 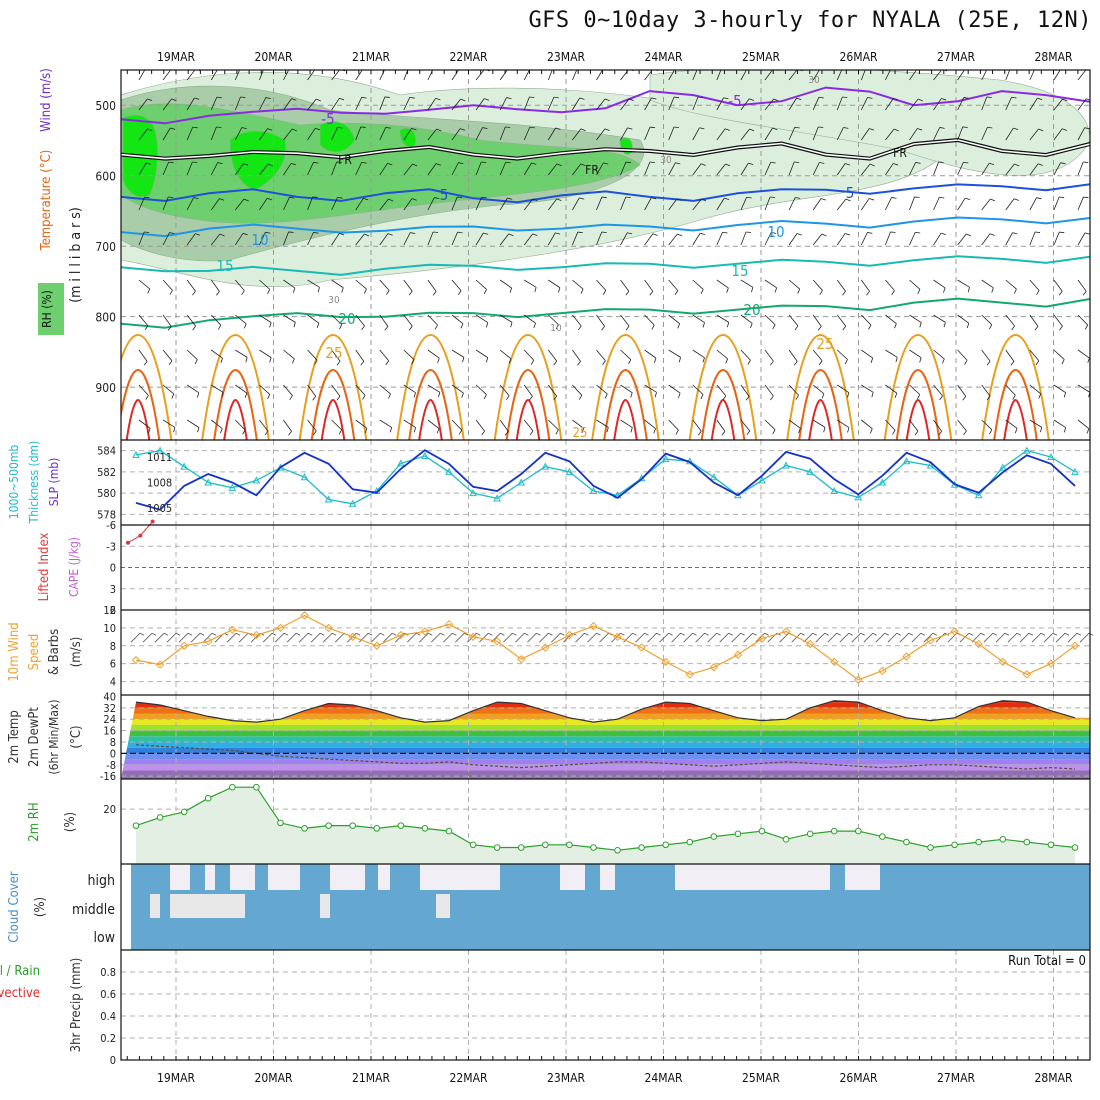 What do you see at coordinates (159, 457) in the screenshot?
I see `slp-tick-label: 1011` at bounding box center [159, 457].